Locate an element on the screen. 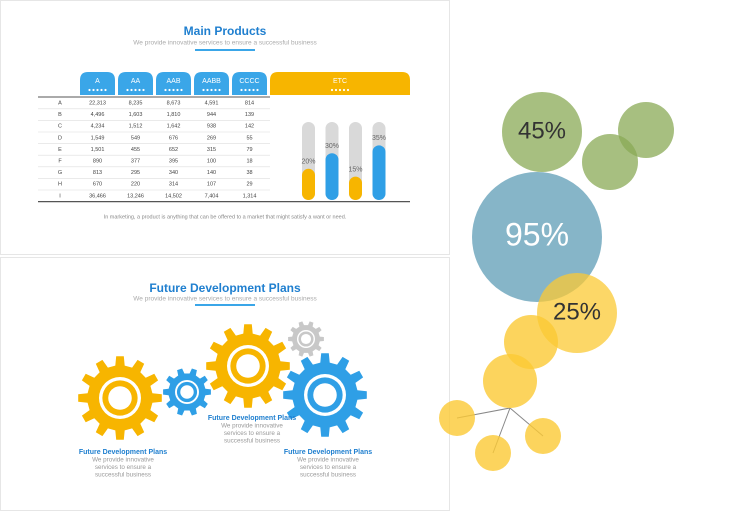  row-label: F is located at coordinates (60, 161).